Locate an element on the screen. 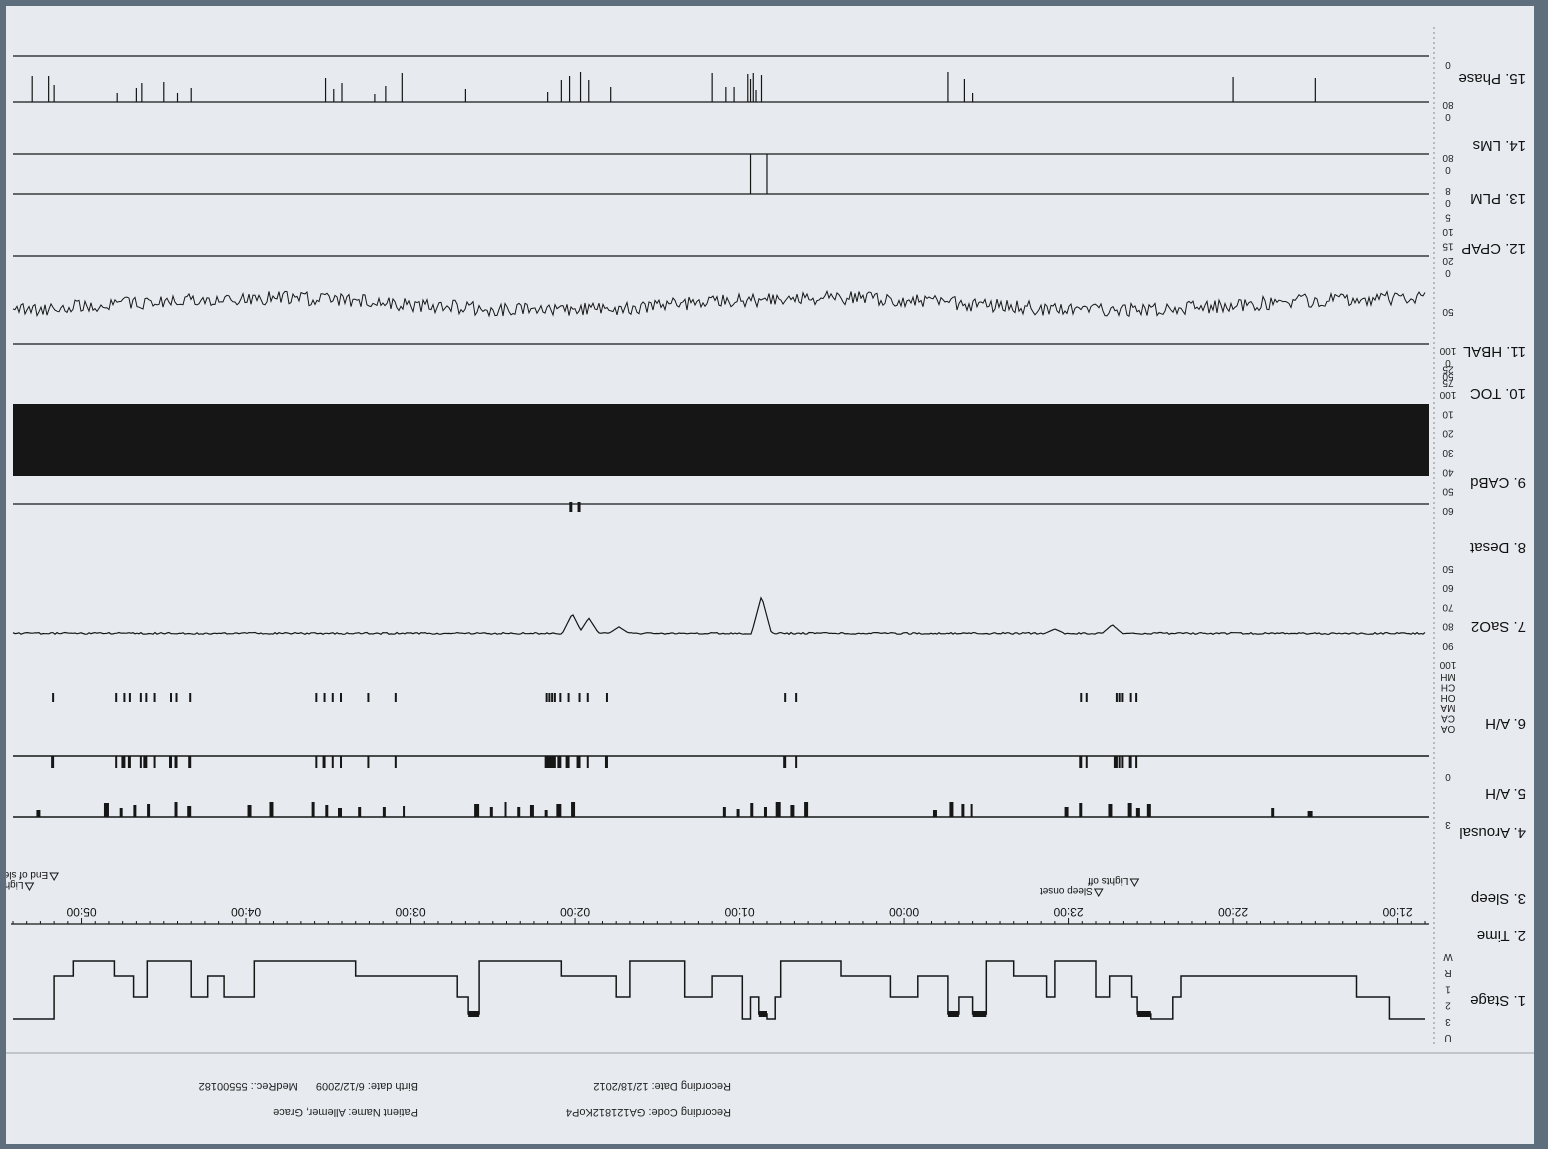 The width and height of the screenshot is (1548, 1149). scale-tick-label: 30 is located at coordinates (1448, 452).